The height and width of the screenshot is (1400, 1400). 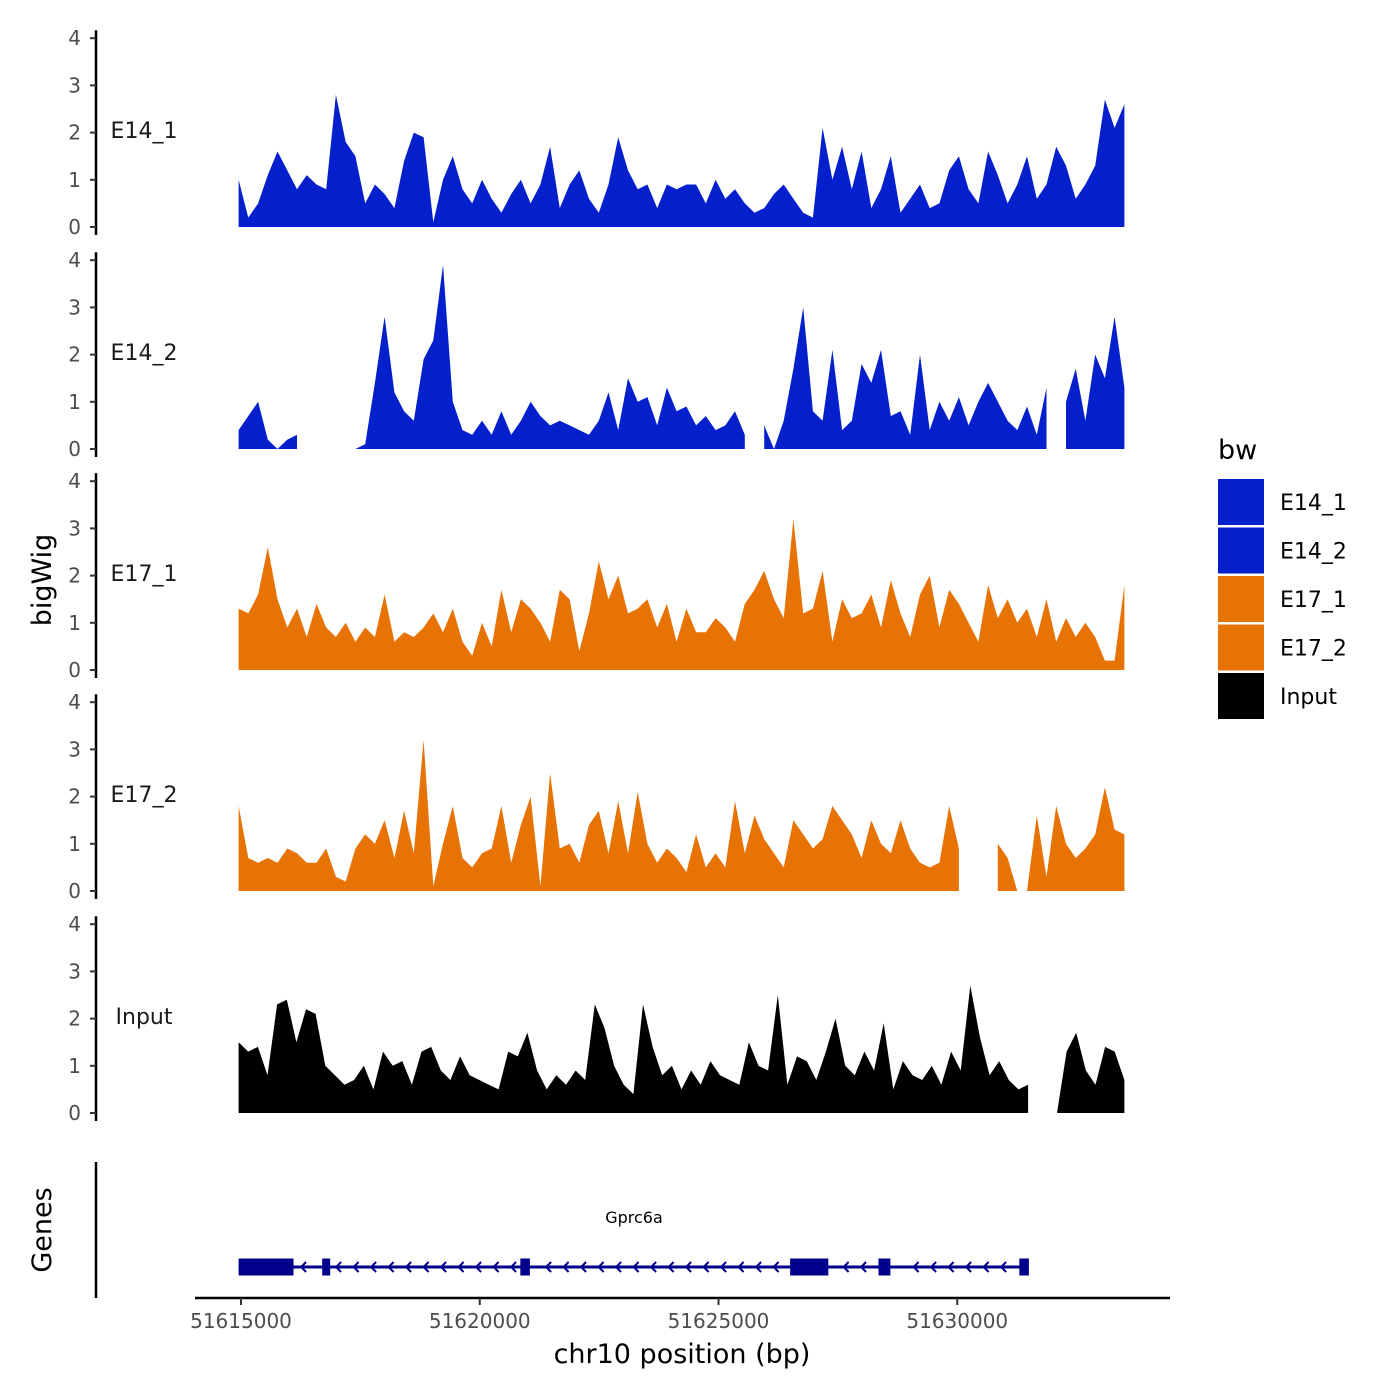 What do you see at coordinates (1237, 450) in the screenshot?
I see `legend-title: bw` at bounding box center [1237, 450].